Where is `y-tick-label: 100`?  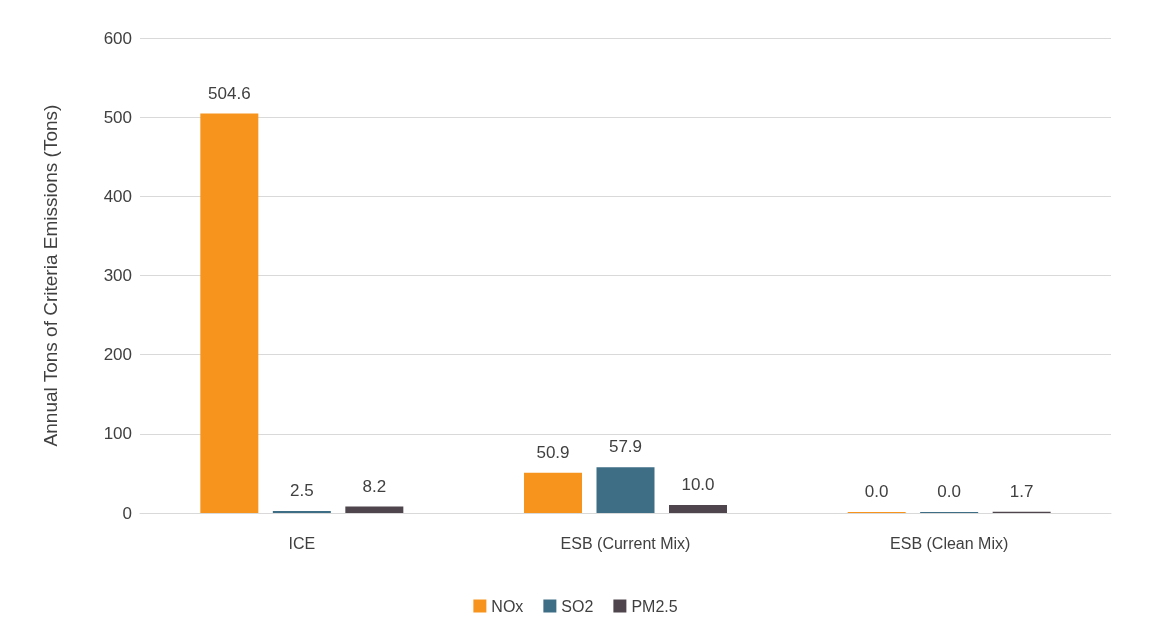 y-tick-label: 100 is located at coordinates (117, 434).